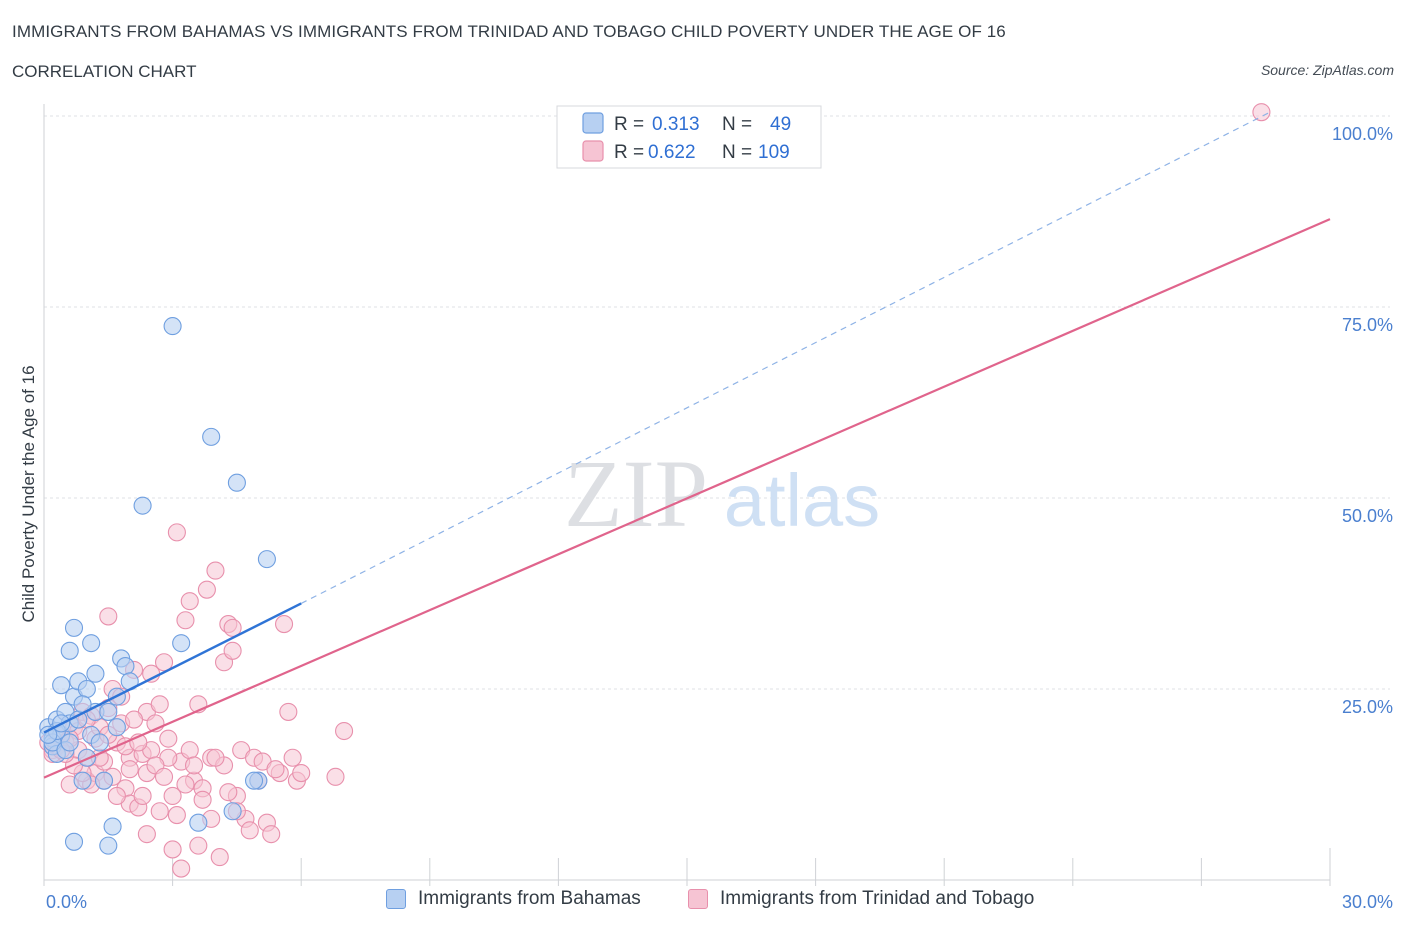 The width and height of the screenshot is (1406, 930). What do you see at coordinates (157, 586) in the screenshot?
I see `series-bahamas-points` at bounding box center [157, 586].